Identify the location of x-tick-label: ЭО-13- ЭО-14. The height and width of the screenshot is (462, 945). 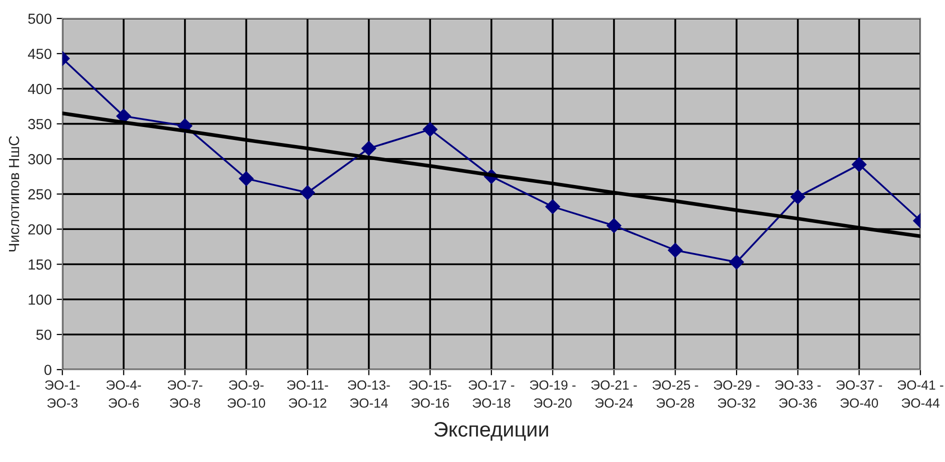
(369, 394).